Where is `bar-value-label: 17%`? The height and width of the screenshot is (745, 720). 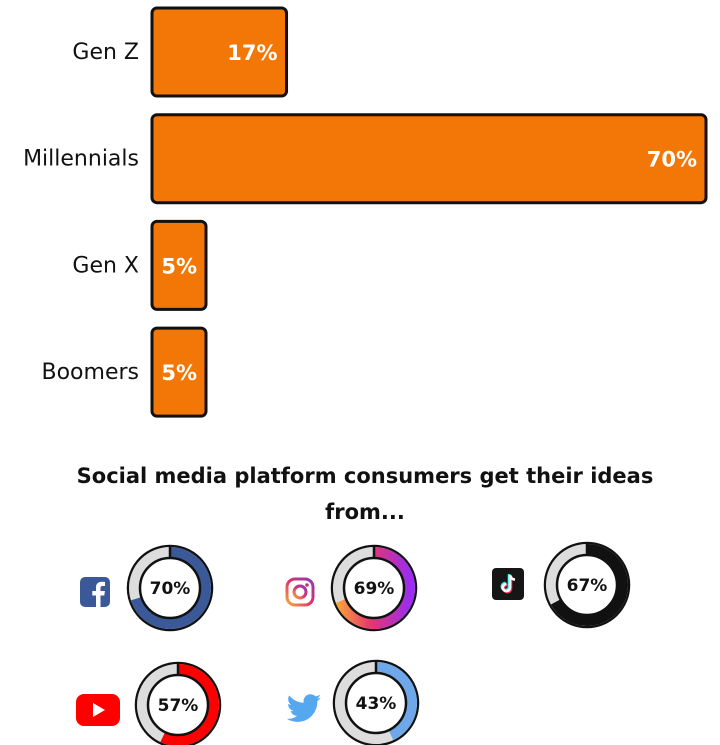 bar-value-label: 17% is located at coordinates (252, 53).